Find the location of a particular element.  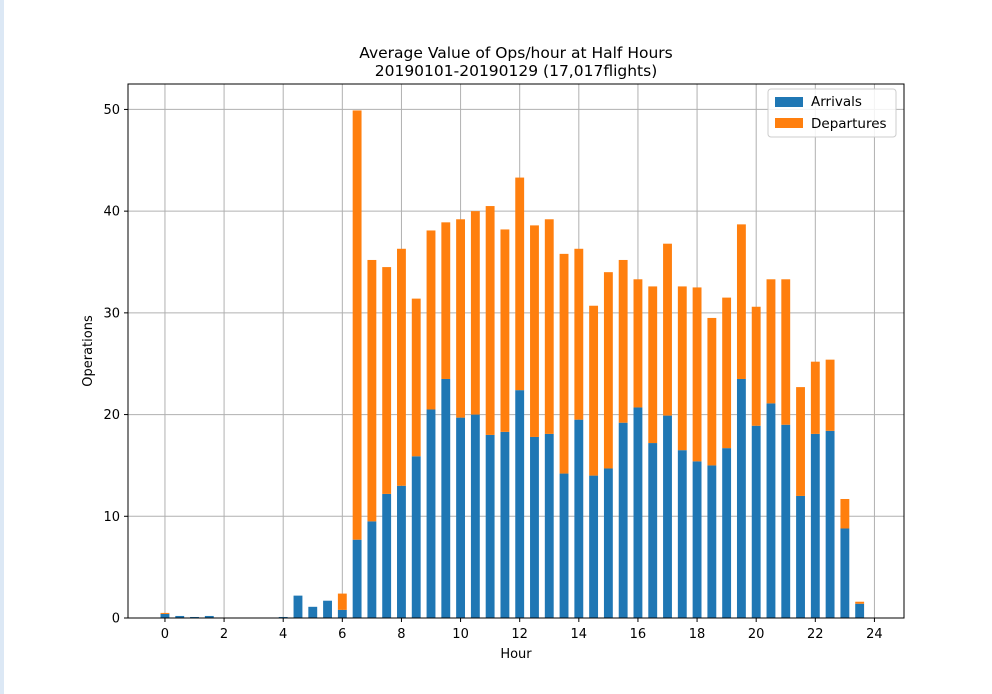

chart-subtitle: 20190101-20190129 (17,017flights) is located at coordinates (516, 71).